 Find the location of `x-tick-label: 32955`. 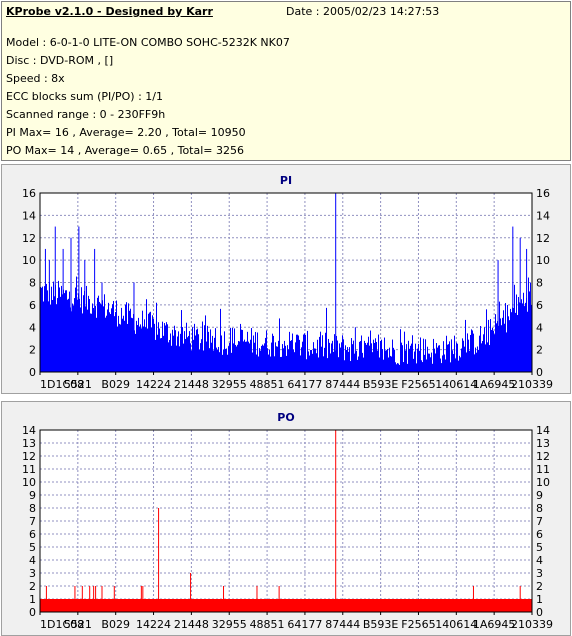

x-tick-label: 32955 is located at coordinates (229, 384).